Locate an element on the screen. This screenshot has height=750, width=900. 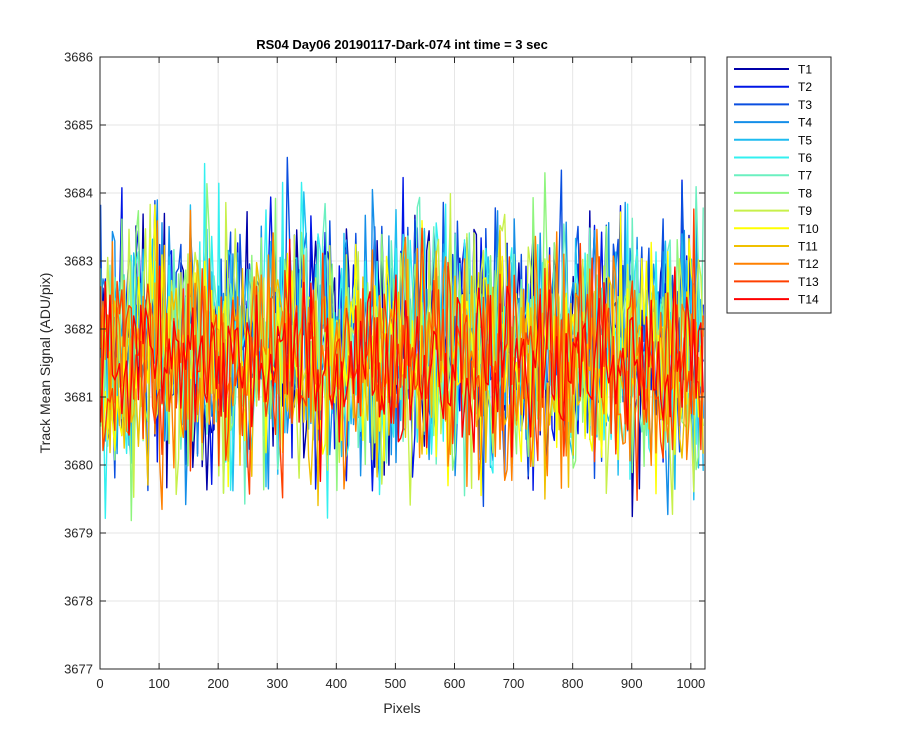
y-tick-label: 3679 is located at coordinates (78, 533).